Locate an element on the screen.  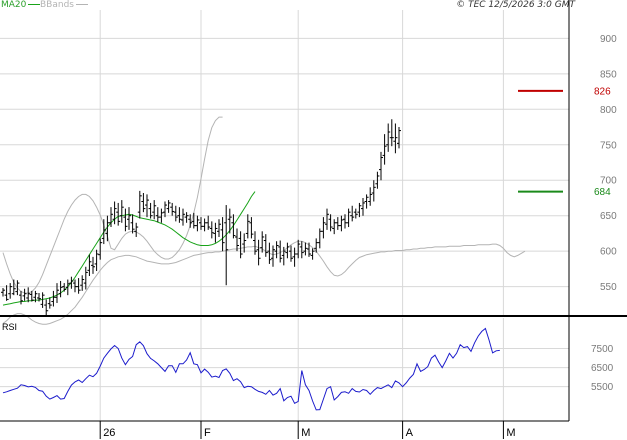
rsi-tick-label: 6500 is located at coordinates (602, 368).